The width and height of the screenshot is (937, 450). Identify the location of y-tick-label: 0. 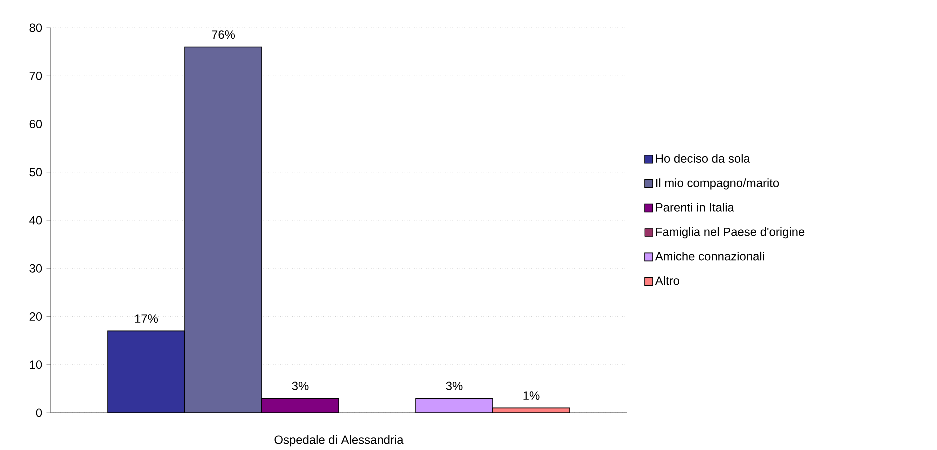
(39, 413).